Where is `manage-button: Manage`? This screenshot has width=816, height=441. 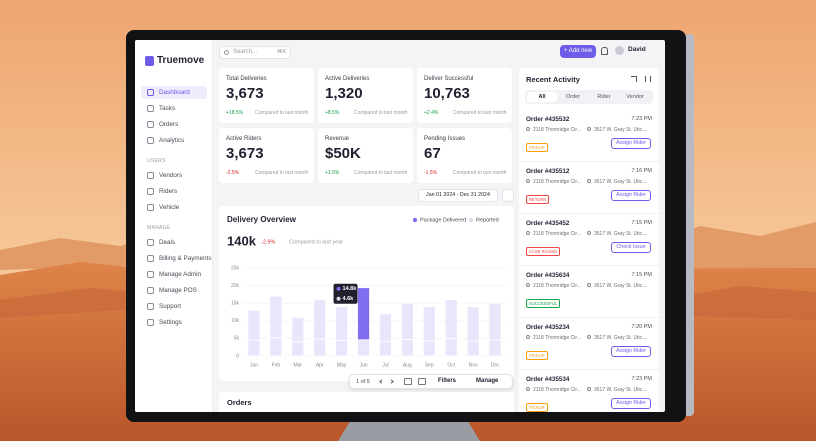 manage-button: Manage is located at coordinates (487, 381).